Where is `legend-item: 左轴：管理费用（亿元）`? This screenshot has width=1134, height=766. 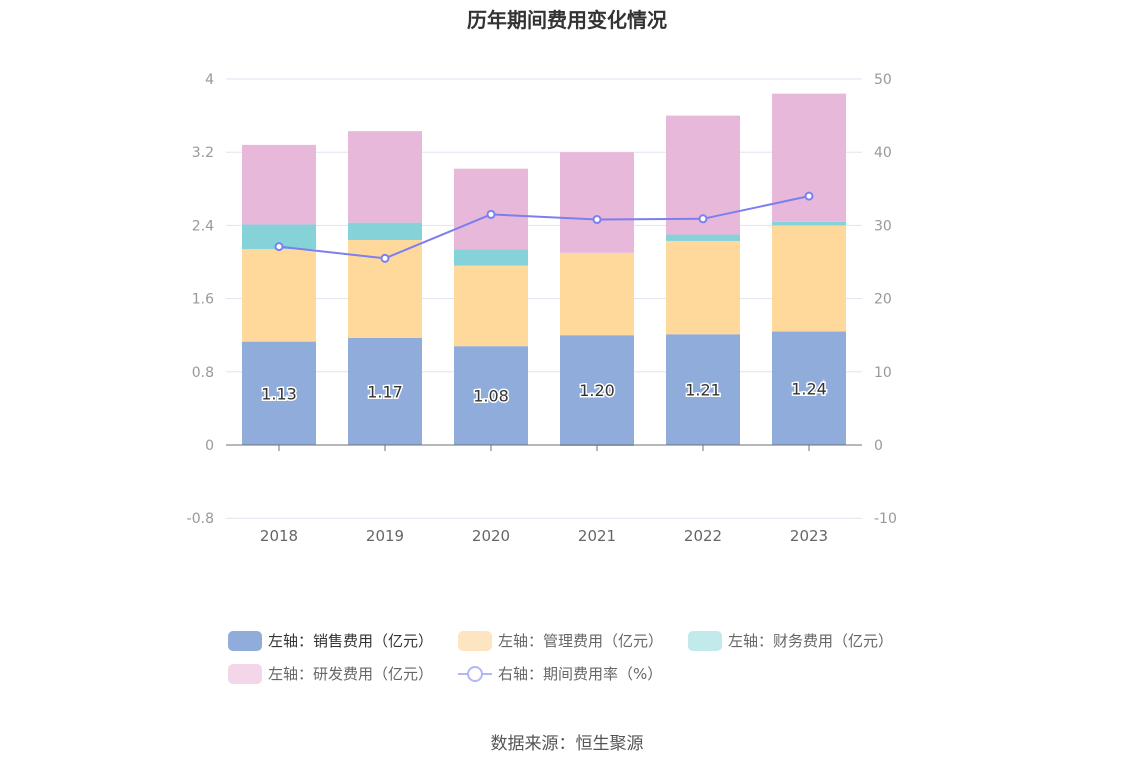 legend-item: 左轴：管理费用（亿元） is located at coordinates (560, 640).